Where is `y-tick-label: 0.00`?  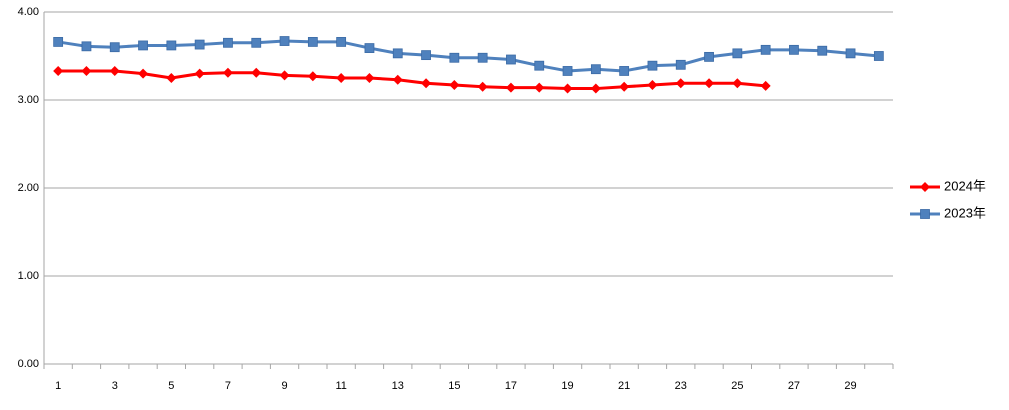 y-tick-label: 0.00 is located at coordinates (28, 364).